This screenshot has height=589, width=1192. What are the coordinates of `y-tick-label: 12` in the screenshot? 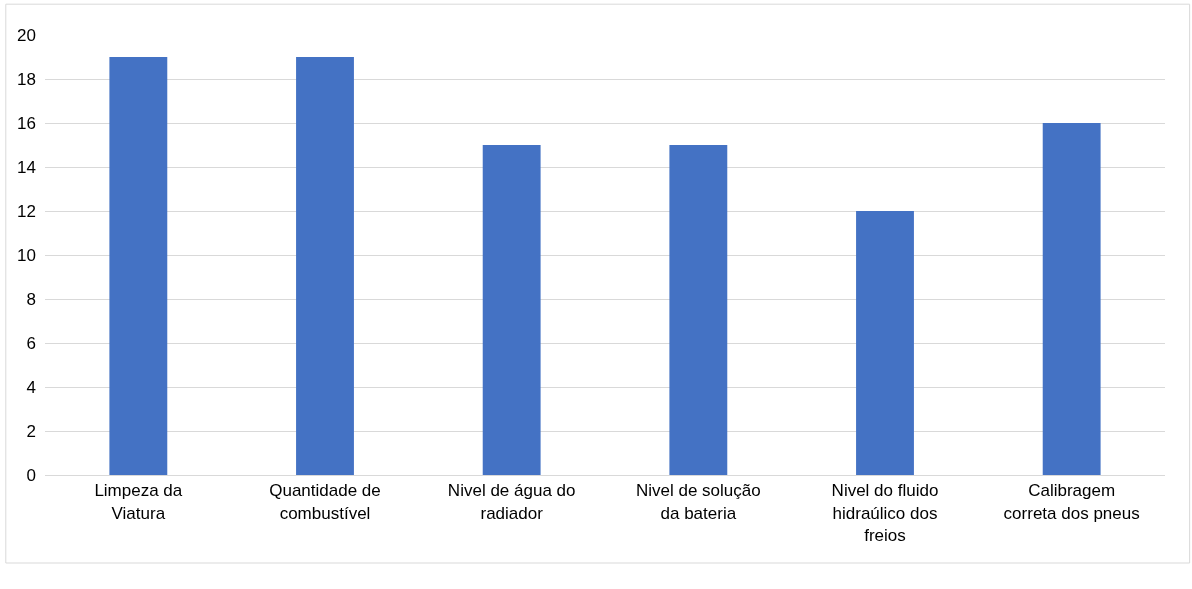 It's located at (26, 211).